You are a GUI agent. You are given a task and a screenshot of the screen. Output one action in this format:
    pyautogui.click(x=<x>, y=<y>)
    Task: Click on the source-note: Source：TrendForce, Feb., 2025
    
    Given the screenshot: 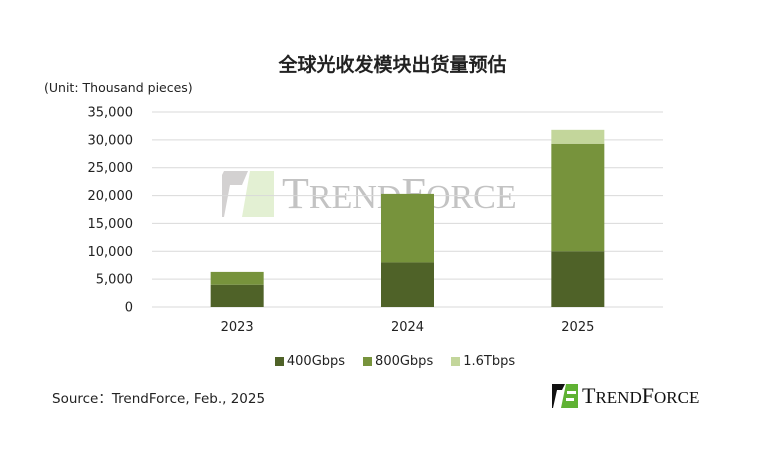 What is the action you would take?
    pyautogui.click(x=159, y=399)
    